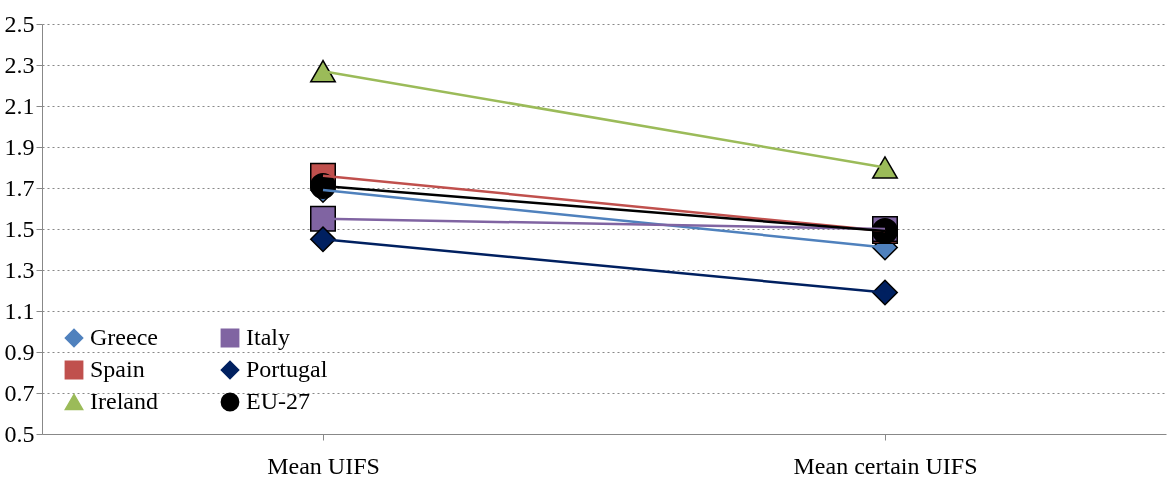  What do you see at coordinates (19, 351) in the screenshot?
I see `y-tick-label: 0.9` at bounding box center [19, 351].